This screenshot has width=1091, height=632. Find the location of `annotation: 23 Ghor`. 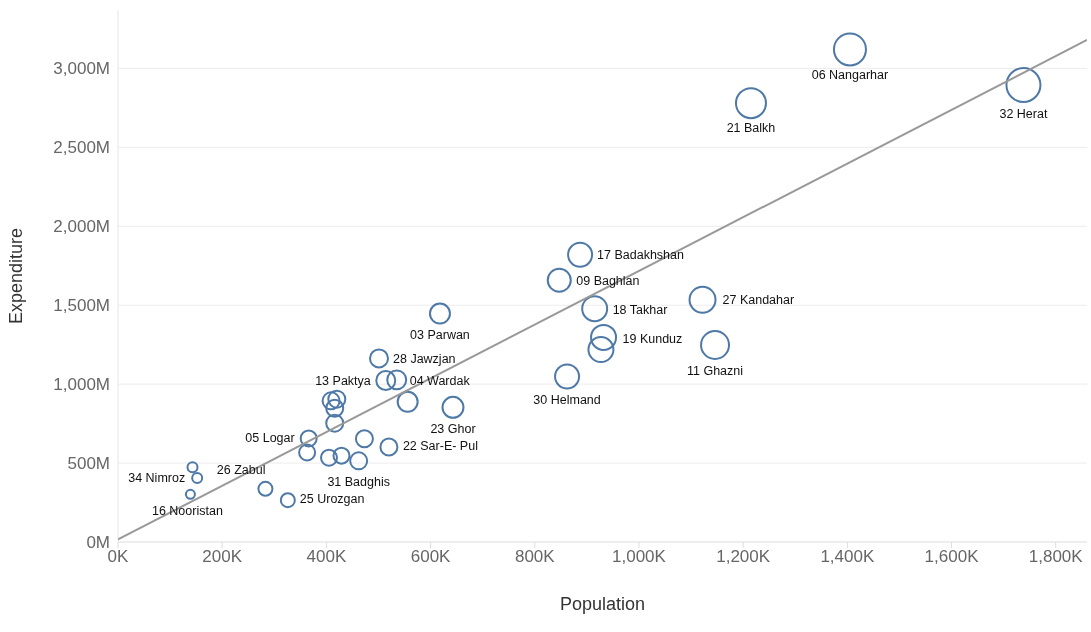

annotation: 23 Ghor is located at coordinates (453, 428).